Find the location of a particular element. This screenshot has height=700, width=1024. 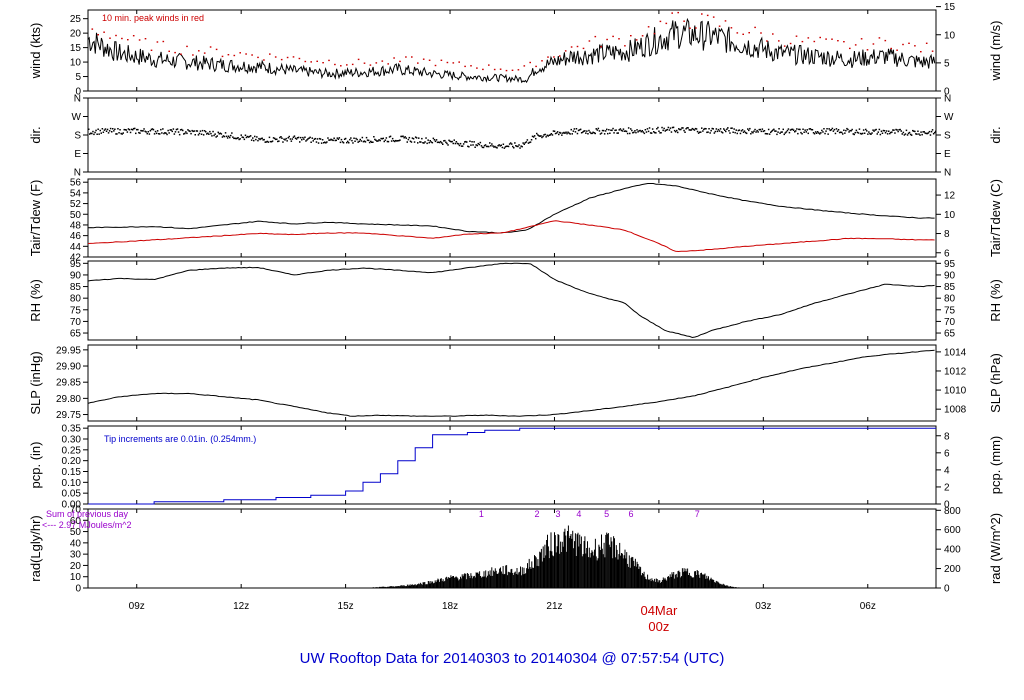

left-tick-label: 44 is located at coordinates (76, 247).